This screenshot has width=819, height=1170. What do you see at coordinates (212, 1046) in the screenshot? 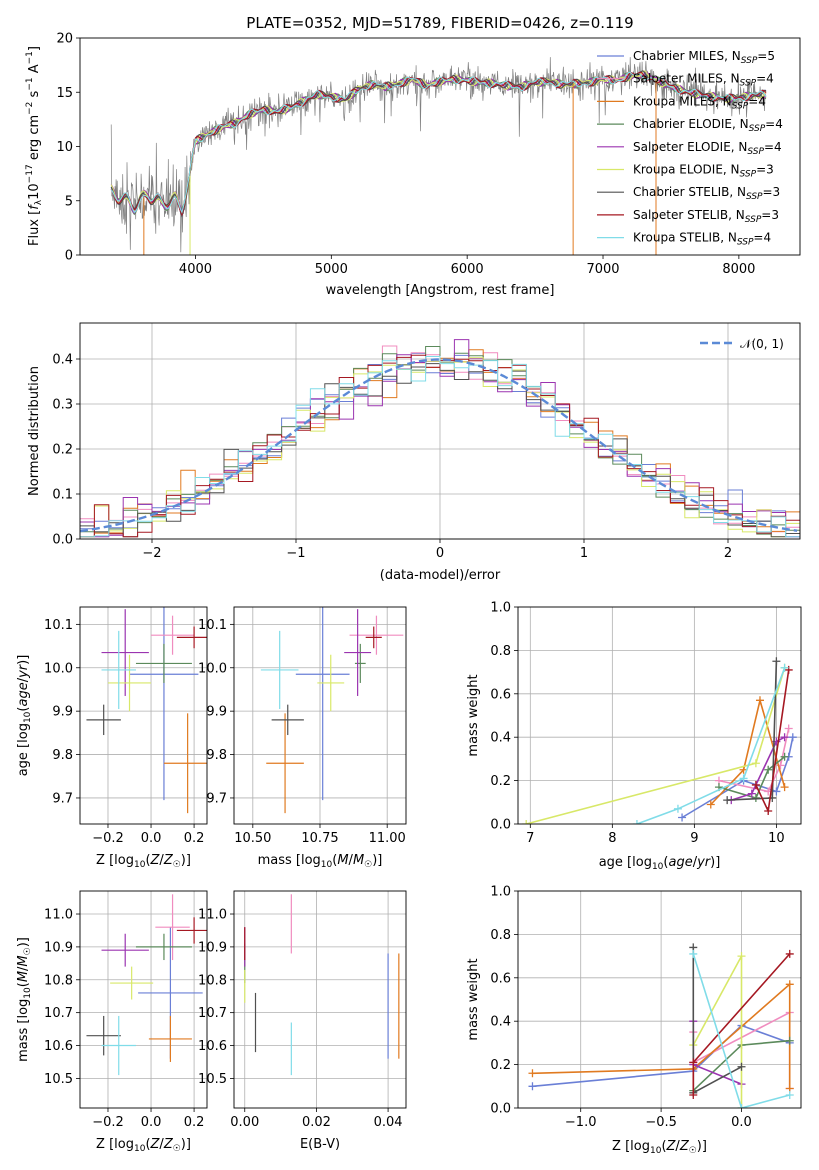
I see `y-tick-label: 10.6` at bounding box center [212, 1046].